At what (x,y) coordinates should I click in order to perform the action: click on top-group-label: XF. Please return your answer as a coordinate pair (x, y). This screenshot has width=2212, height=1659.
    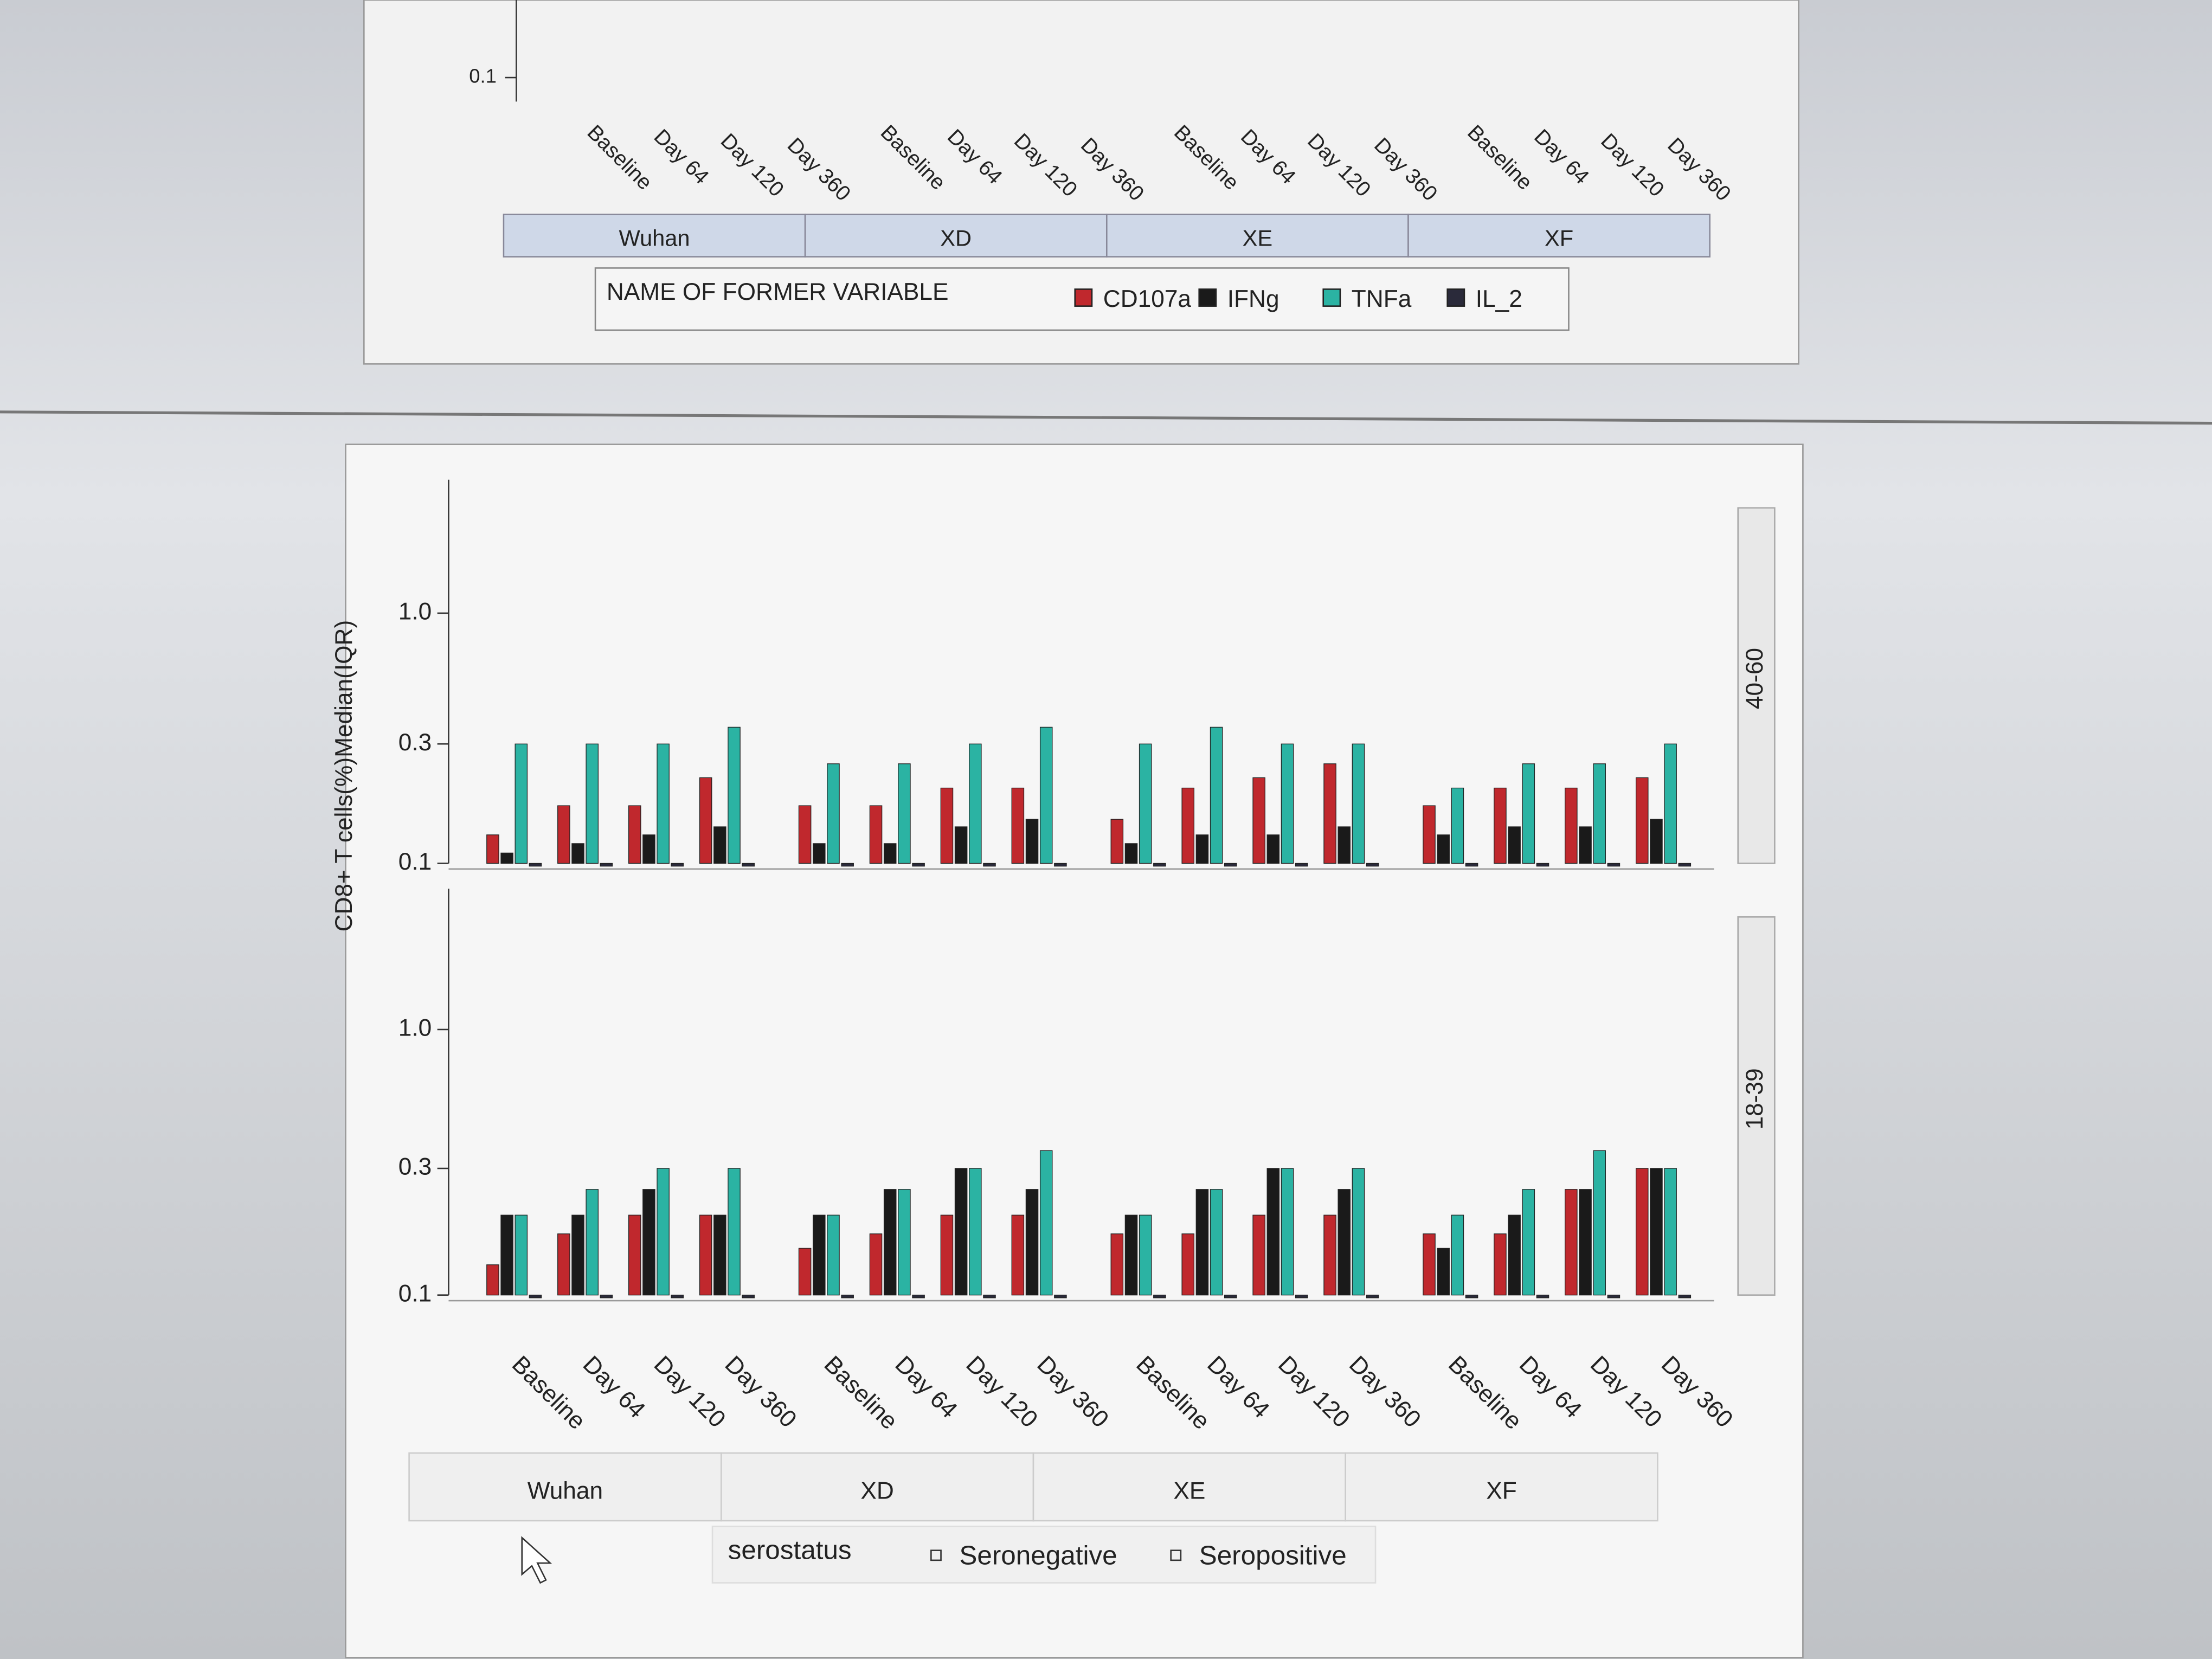
    Looking at the image, I should click on (1559, 237).